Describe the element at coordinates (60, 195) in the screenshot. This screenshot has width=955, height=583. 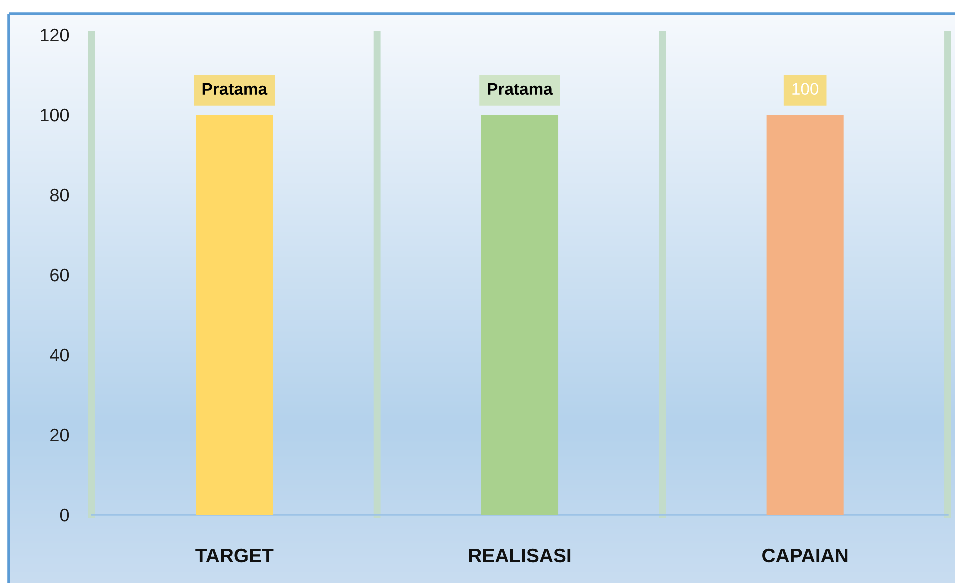
I see `y-tick-label: 80` at that location.